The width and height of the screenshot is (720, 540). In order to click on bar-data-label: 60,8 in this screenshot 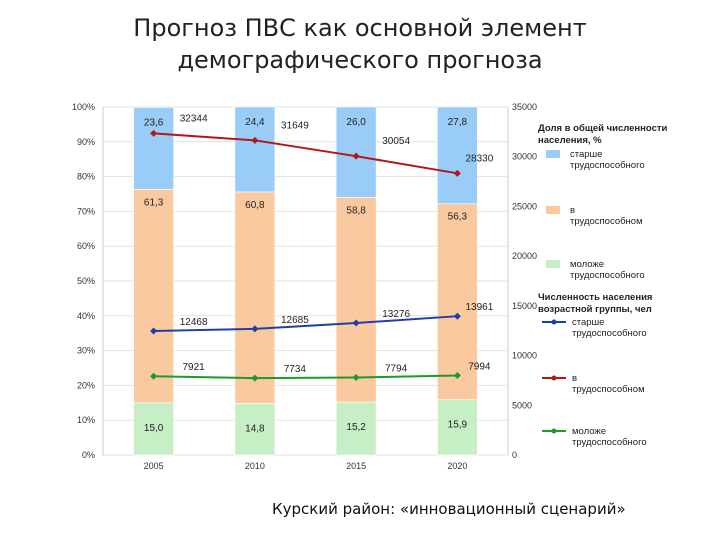, I will do `click(255, 205)`.